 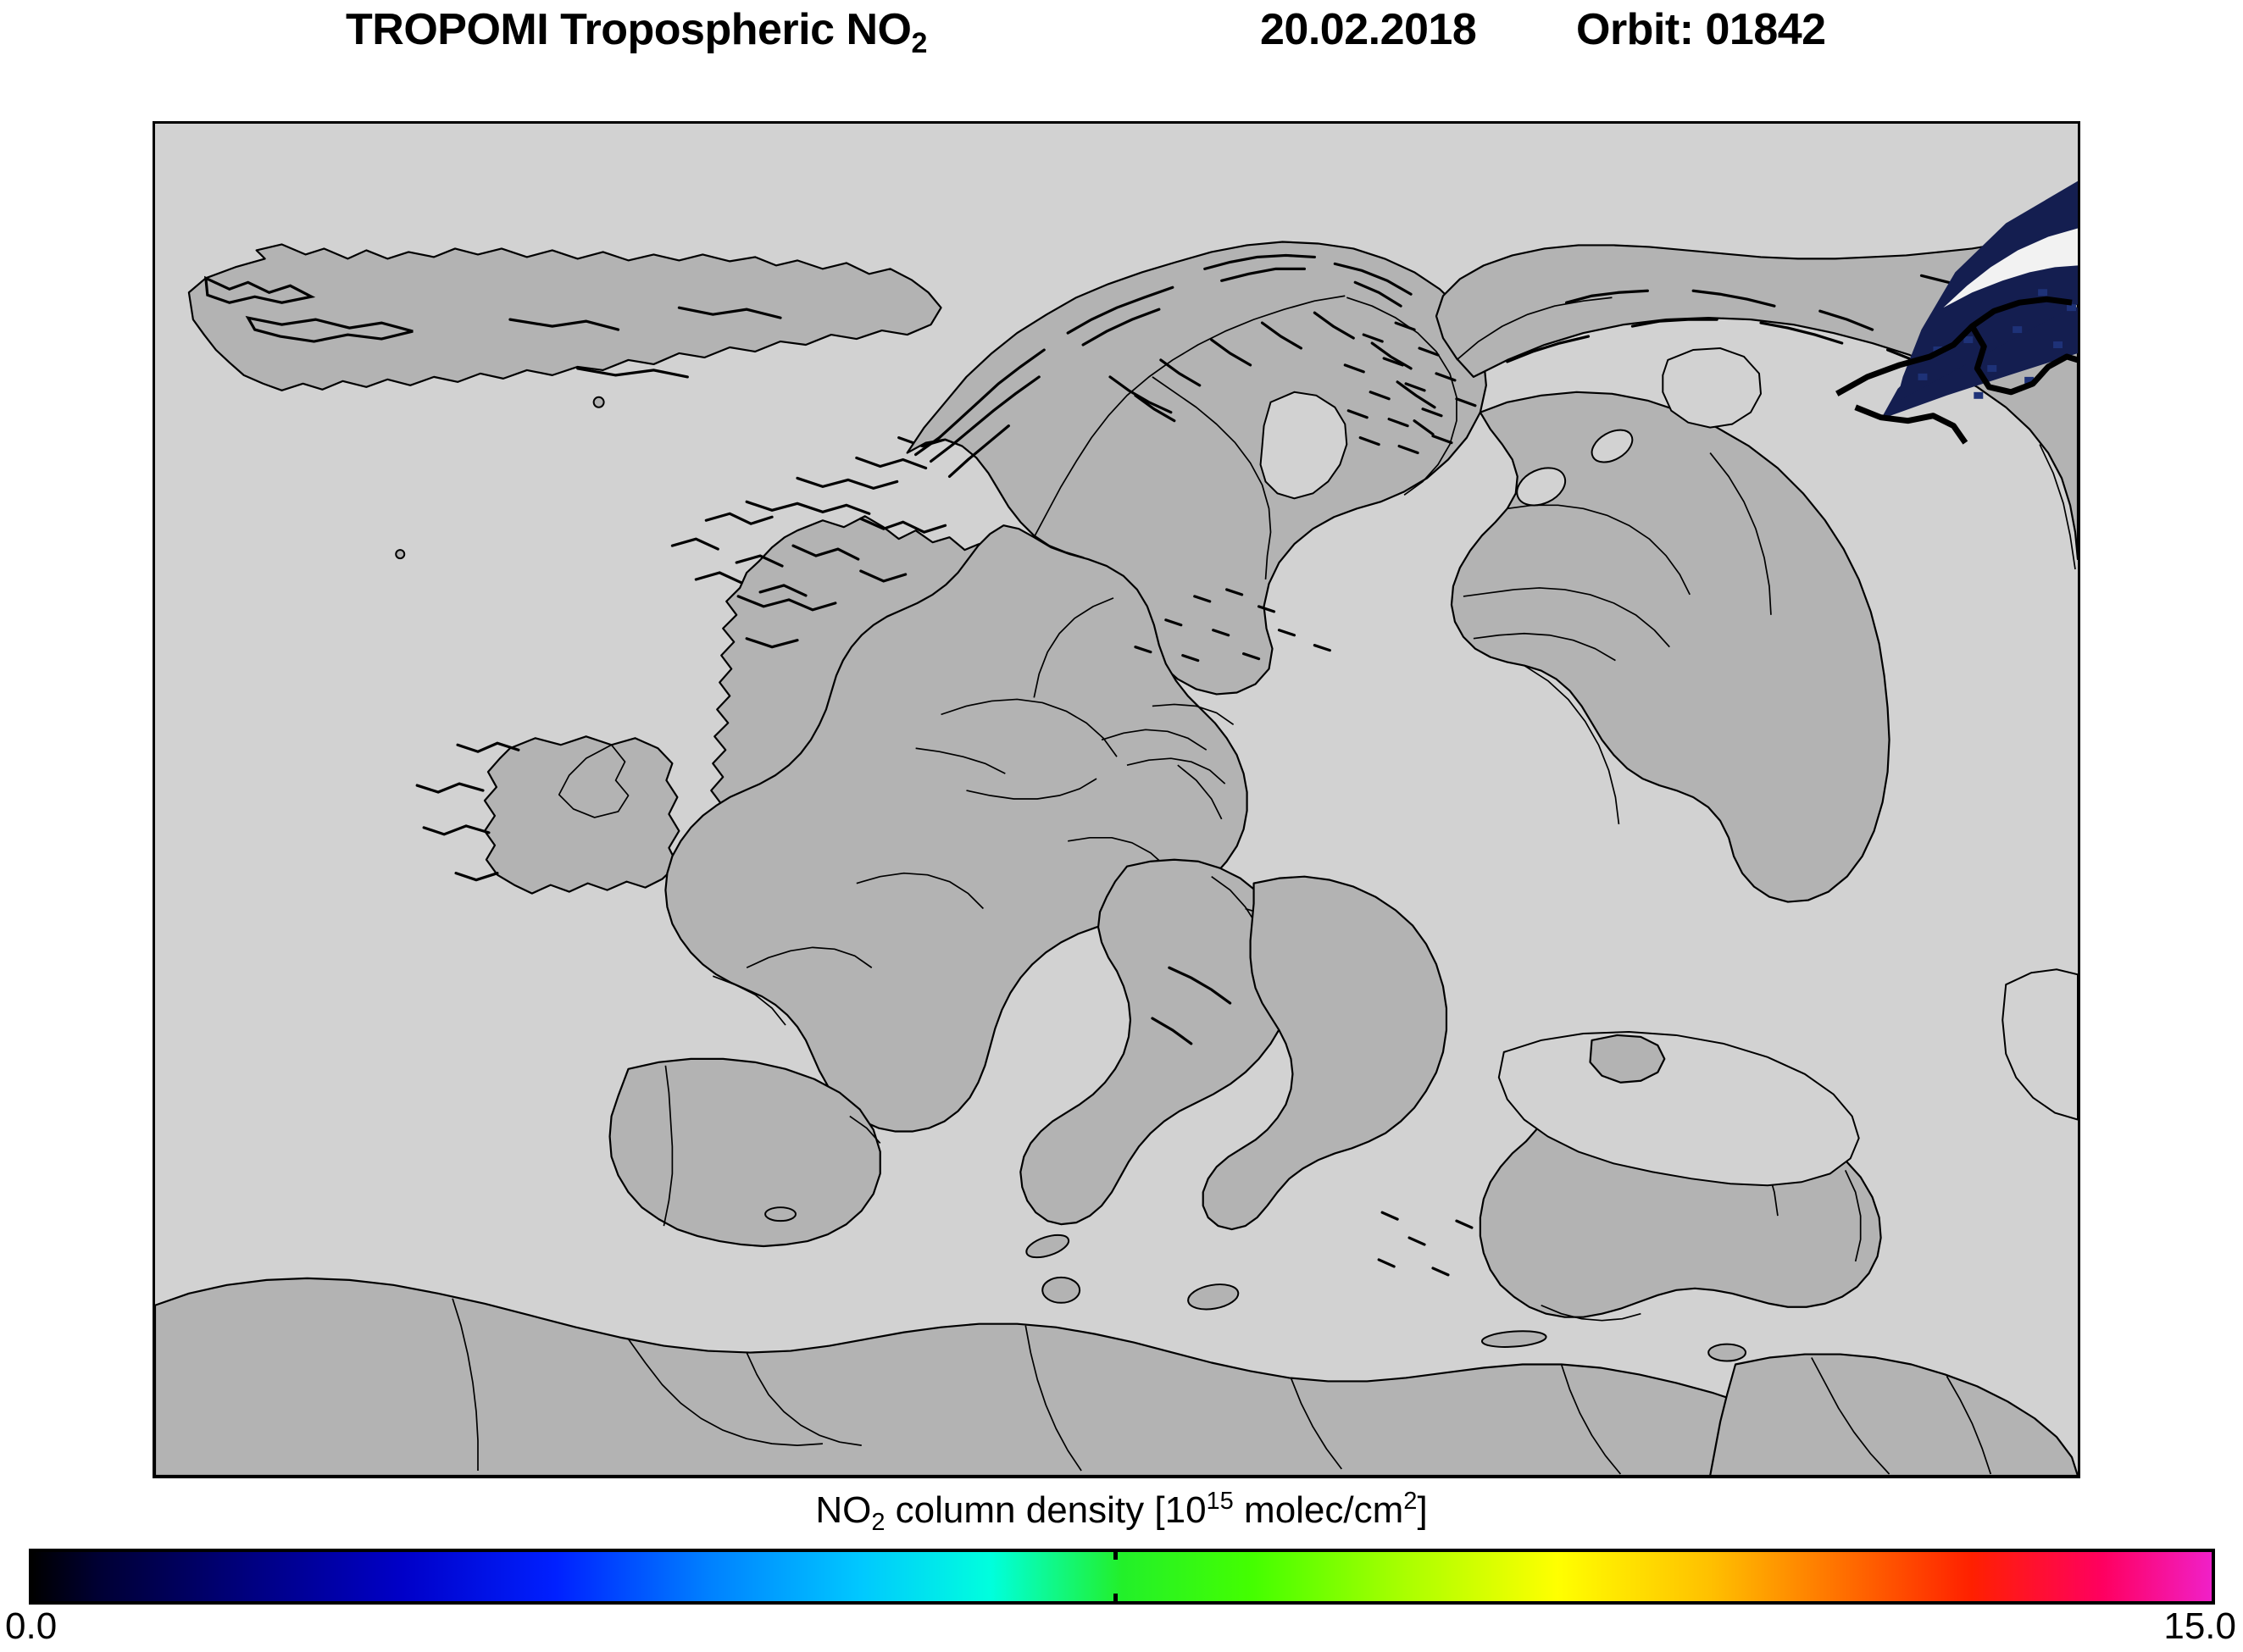 I want to click on page-title: TROPOMI Tropospheric NO2, so click(x=636, y=31).